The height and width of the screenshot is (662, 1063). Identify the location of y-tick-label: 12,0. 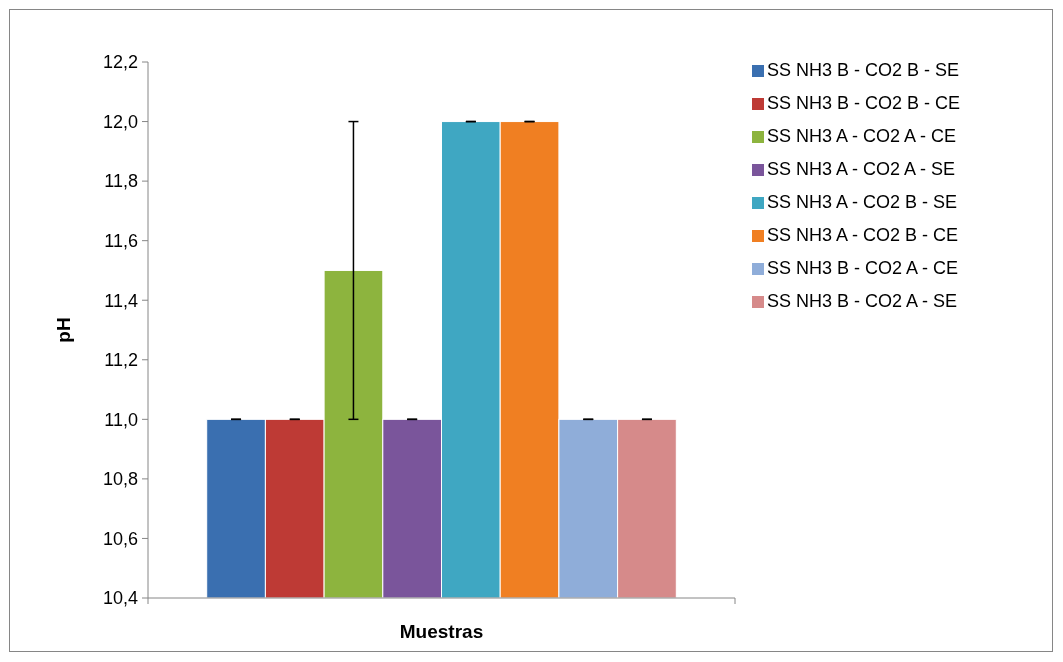
(120, 121).